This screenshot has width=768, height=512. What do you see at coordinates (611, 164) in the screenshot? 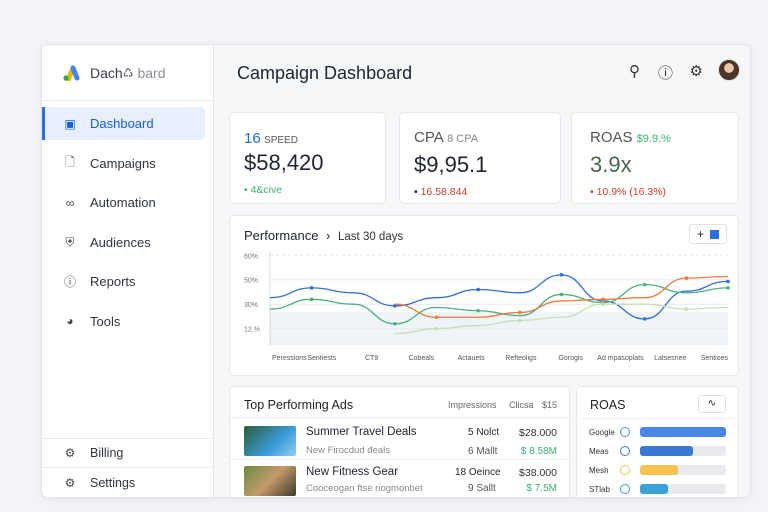
I see `kpi-value: 3.9x` at bounding box center [611, 164].